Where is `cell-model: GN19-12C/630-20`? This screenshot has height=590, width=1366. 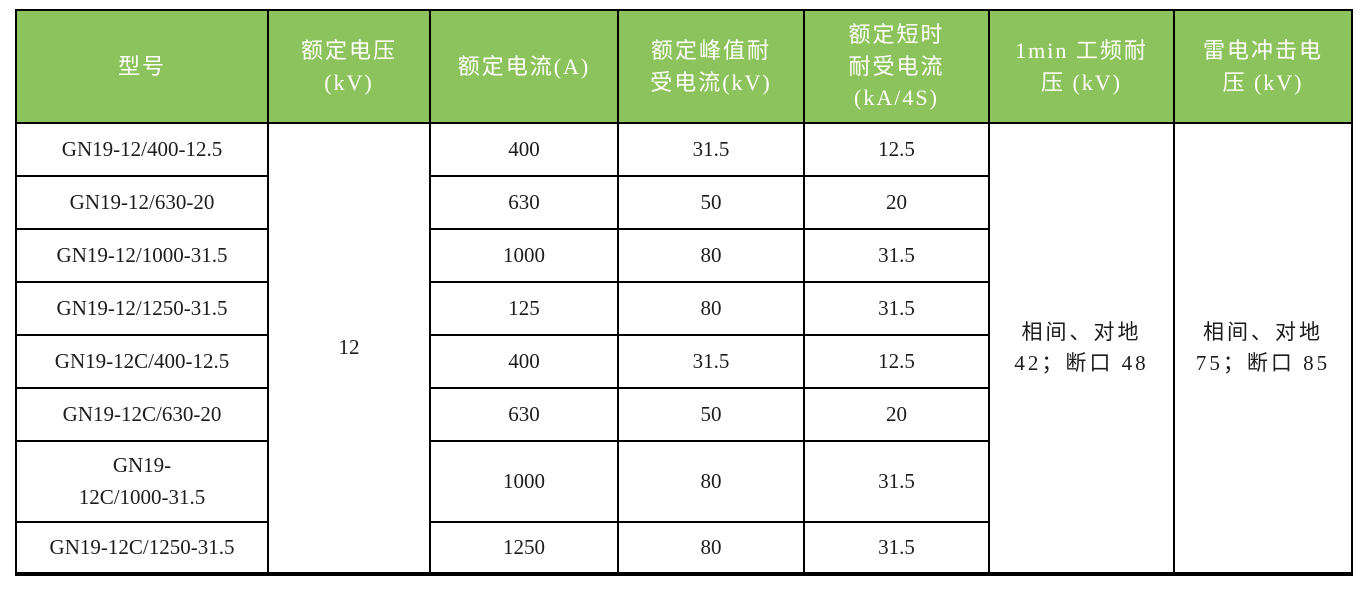
cell-model: GN19-12C/630-20 is located at coordinates (142, 414).